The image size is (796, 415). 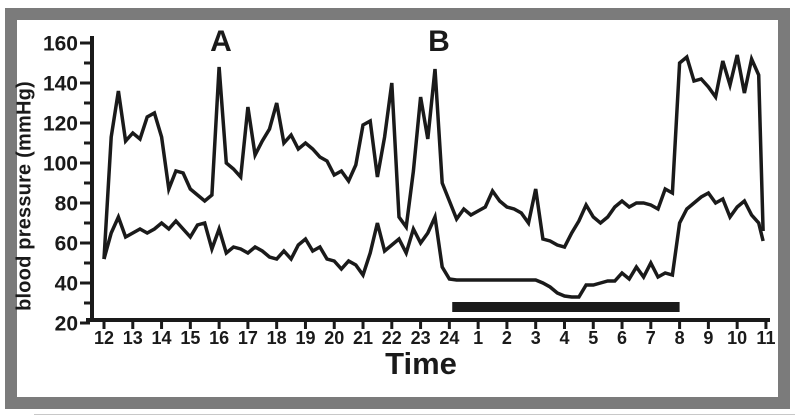 What do you see at coordinates (60, 84) in the screenshot?
I see `y-tick-label: 140` at bounding box center [60, 84].